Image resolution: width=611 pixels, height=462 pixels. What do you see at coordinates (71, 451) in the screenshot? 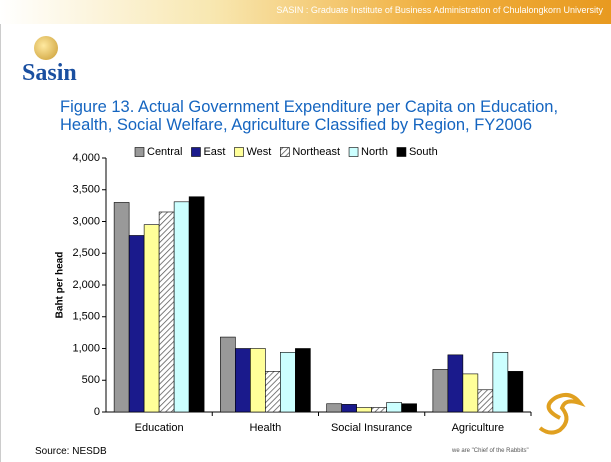
I see `source: Source: NESDB` at bounding box center [71, 451].